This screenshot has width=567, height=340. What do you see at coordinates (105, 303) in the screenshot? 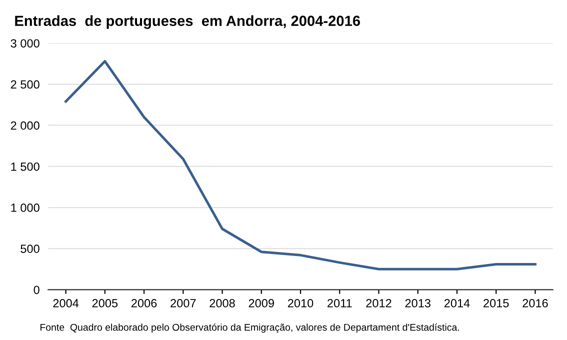
I see `x-tick-label: 2005` at bounding box center [105, 303].